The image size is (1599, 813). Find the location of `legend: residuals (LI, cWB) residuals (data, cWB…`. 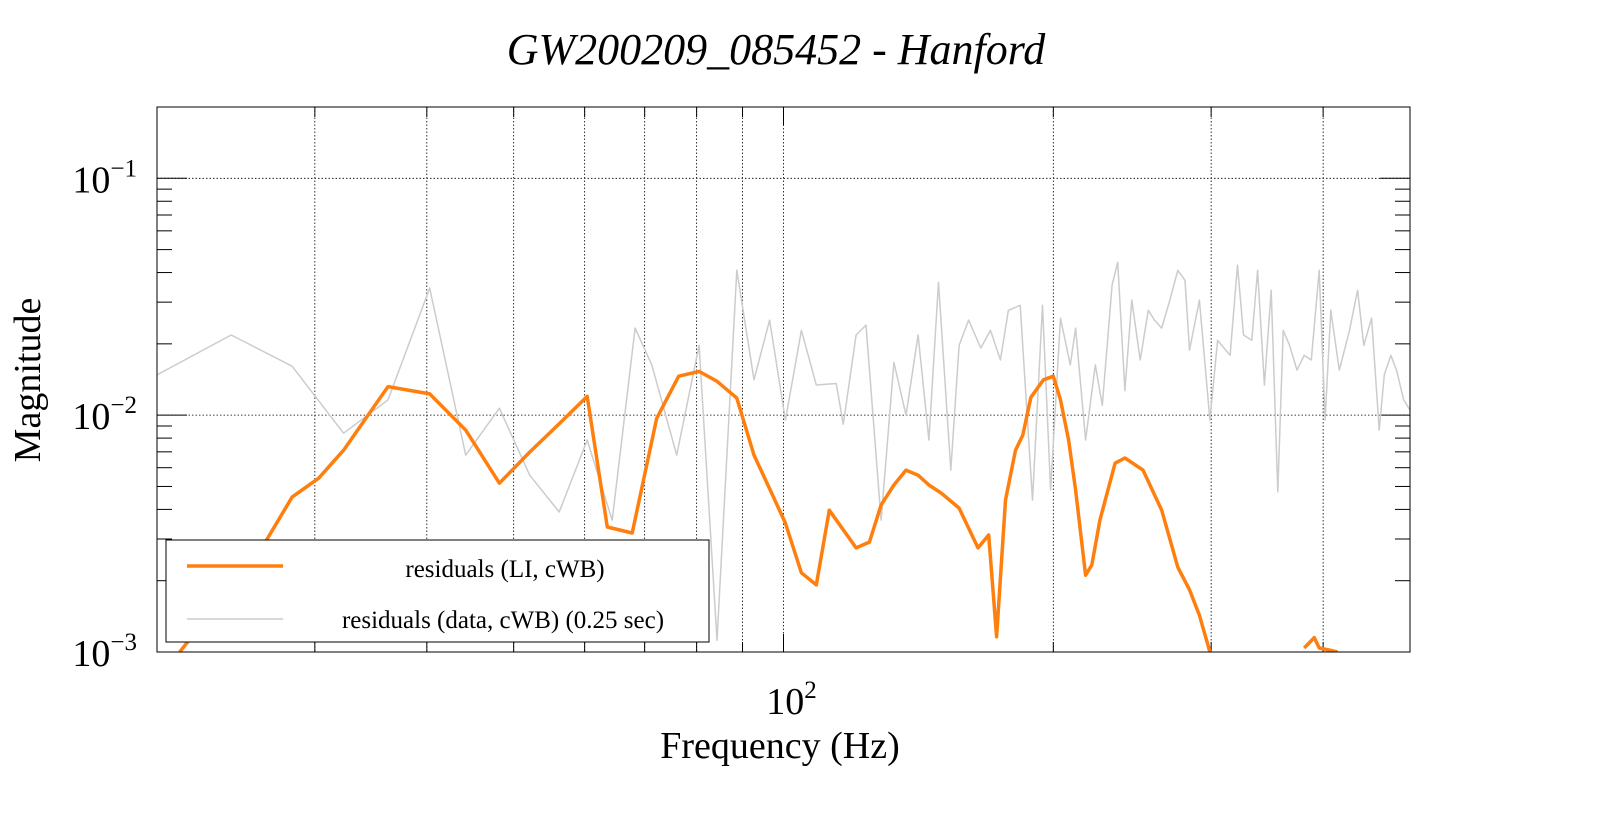

legend: residuals (LI, cWB) residuals (data, cWB… is located at coordinates (437, 591).